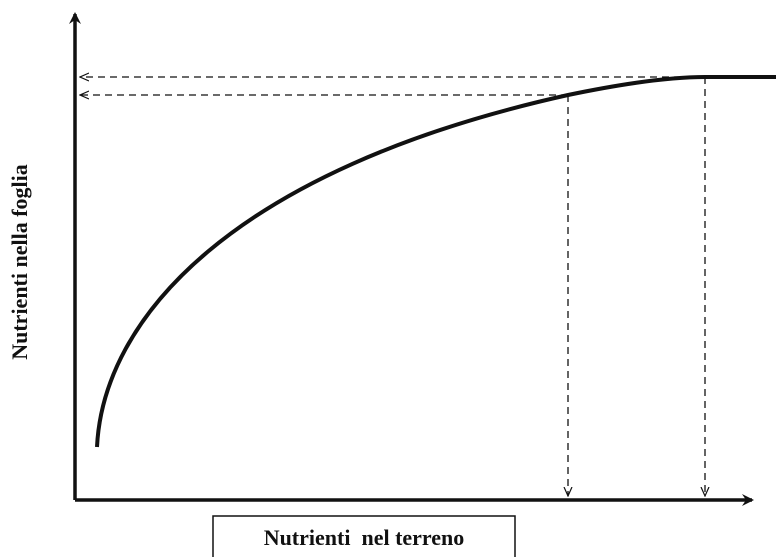 This screenshot has width=776, height=557. Describe the element at coordinates (19, 262) in the screenshot. I see `y-axis-label: Nutrienti nella foglia` at that location.